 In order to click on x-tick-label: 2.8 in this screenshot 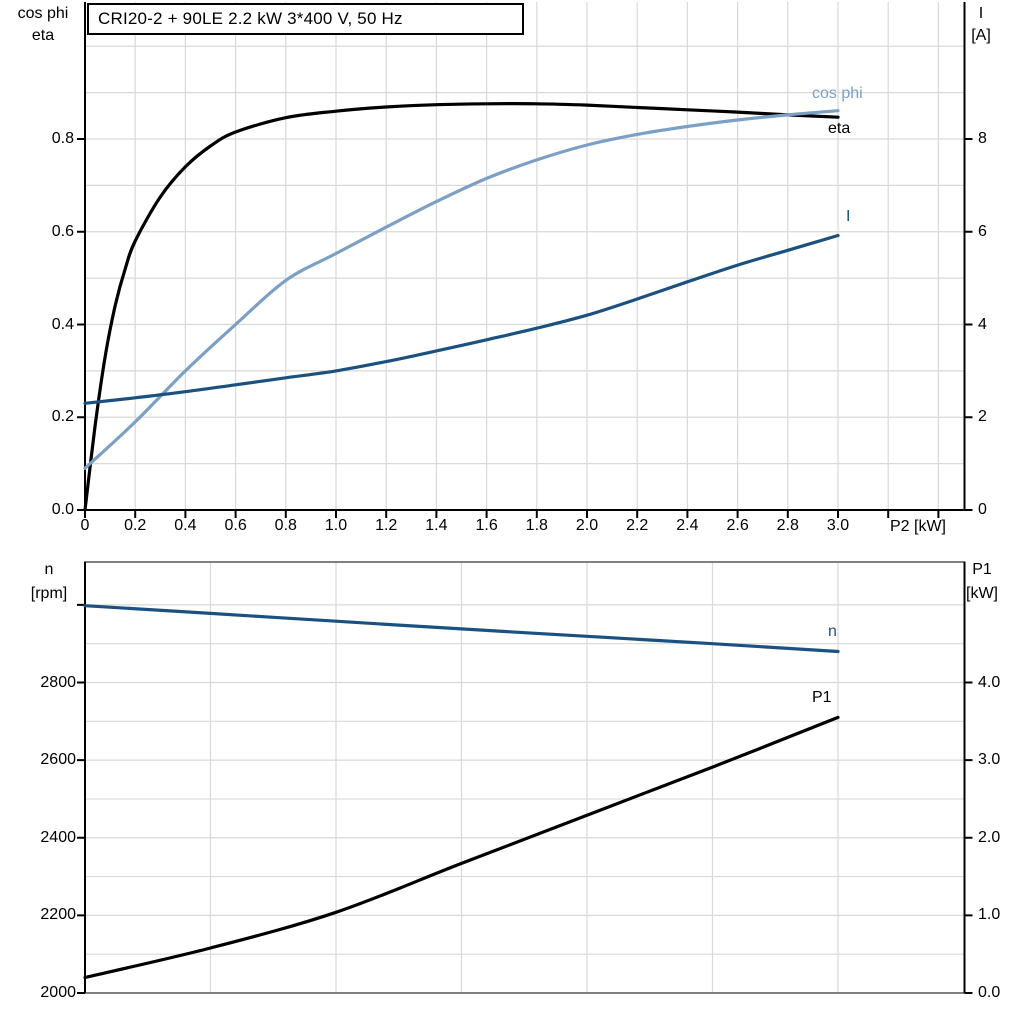, I will do `click(787, 525)`.